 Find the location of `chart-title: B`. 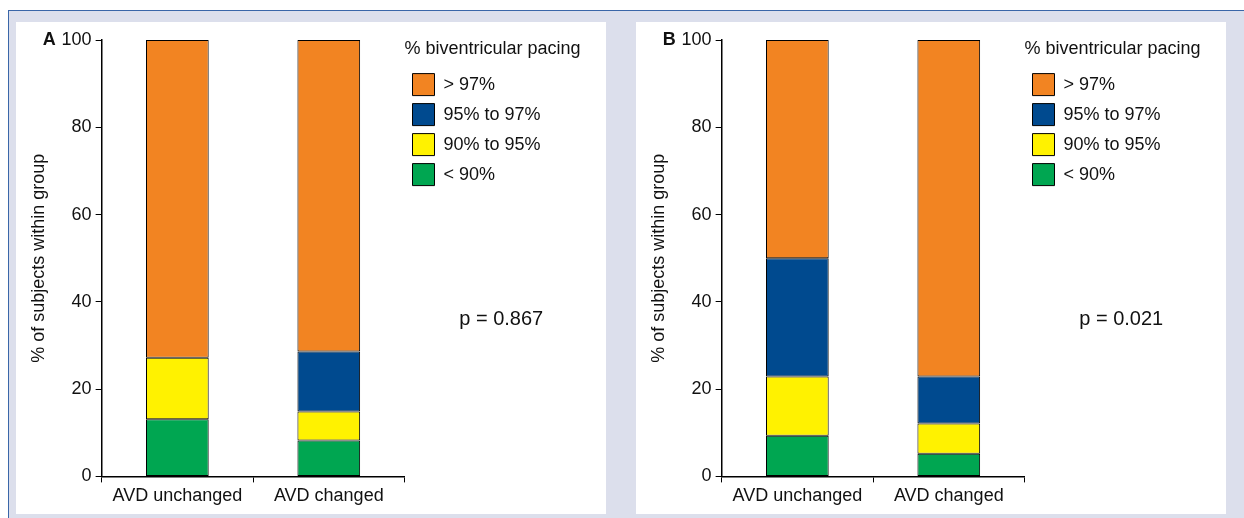

chart-title: B is located at coordinates (669, 38).